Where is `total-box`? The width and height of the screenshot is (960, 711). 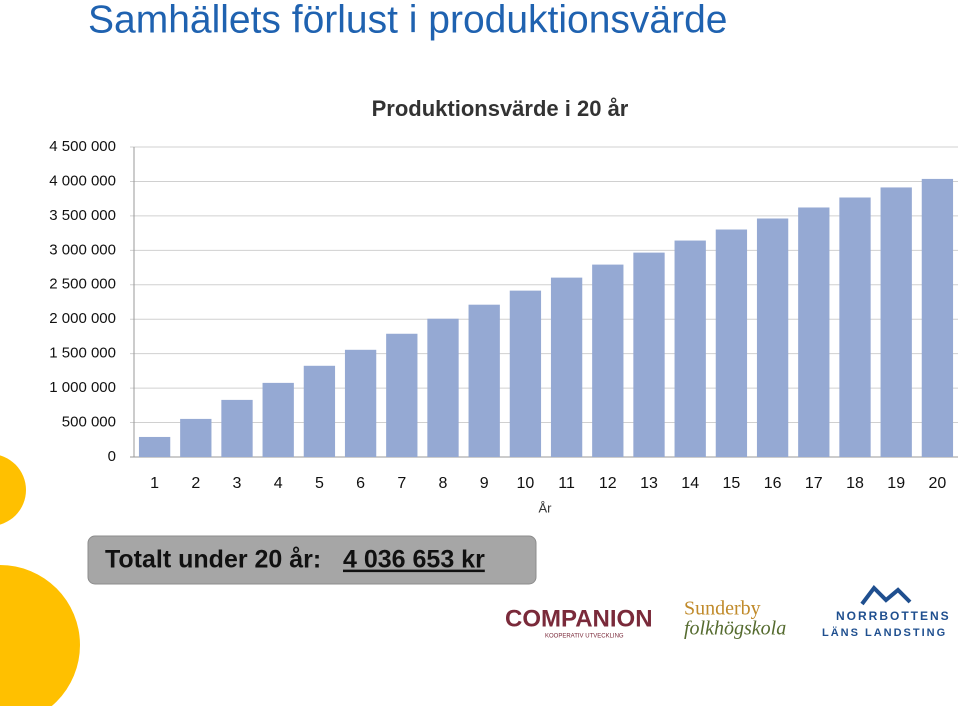 total-box is located at coordinates (312, 560).